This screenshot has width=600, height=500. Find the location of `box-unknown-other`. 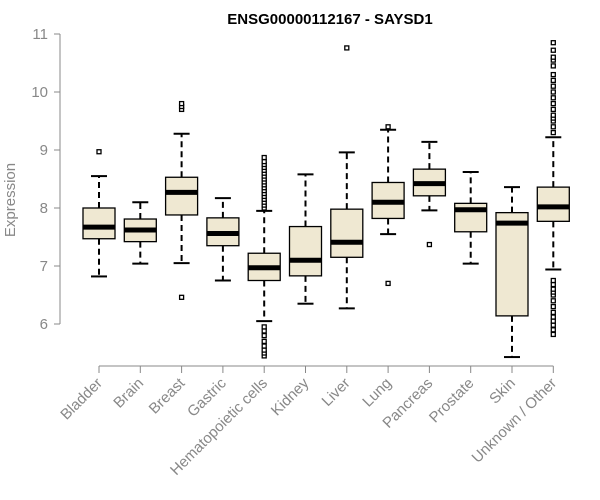

box-unknown-other is located at coordinates (553, 189).